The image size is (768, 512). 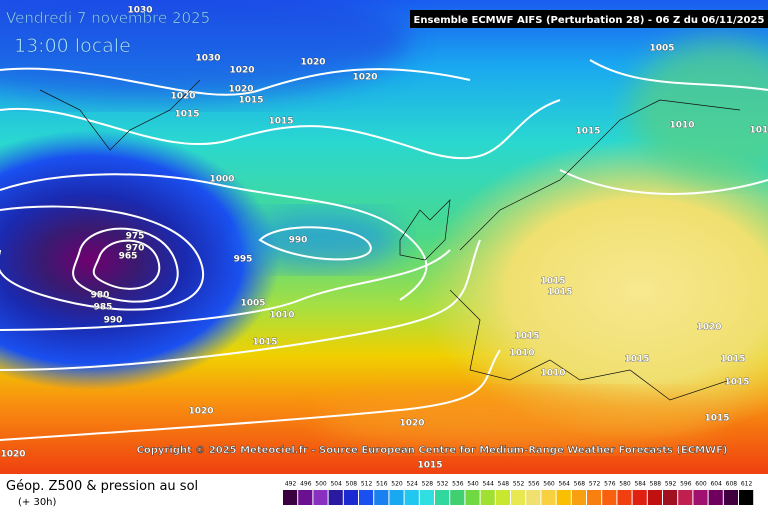 I want to click on scale-label: 584, so click(x=640, y=484).